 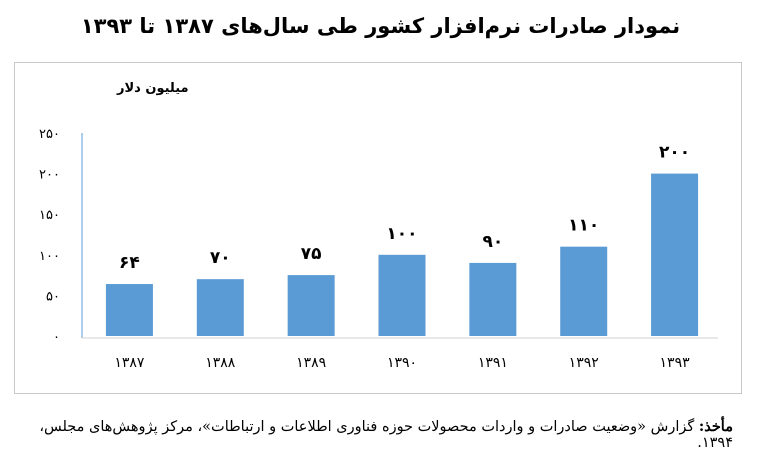 What do you see at coordinates (401, 234) in the screenshot?
I see `data-label: ۱۰۰` at bounding box center [401, 234].